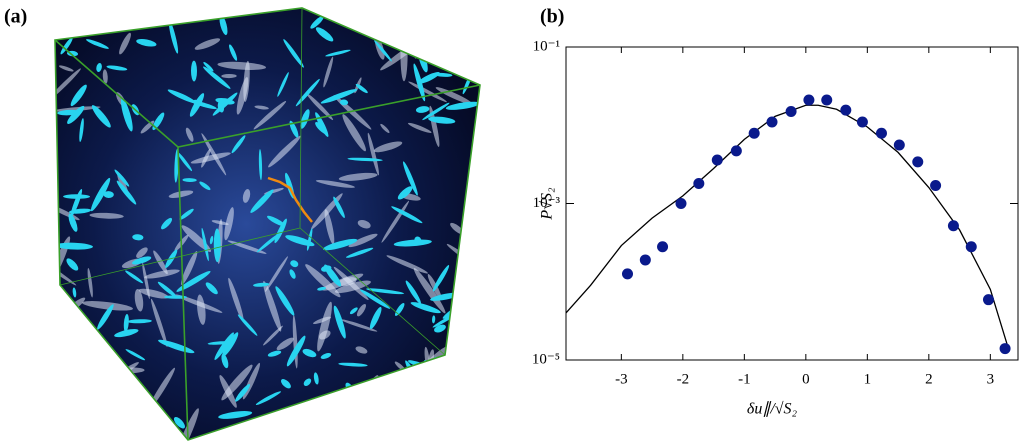 The image size is (1022, 448). What do you see at coordinates (868, 379) in the screenshot?
I see `x-tick-label: 1` at bounding box center [868, 379].